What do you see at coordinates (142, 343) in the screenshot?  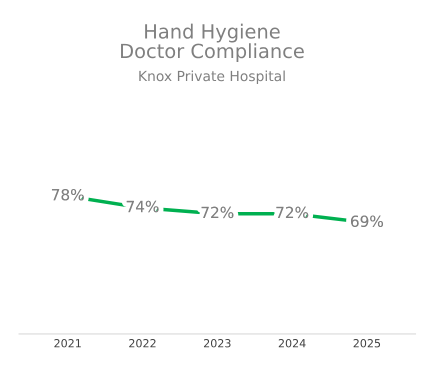 I see `x-tick-label: 2022` at bounding box center [142, 343].